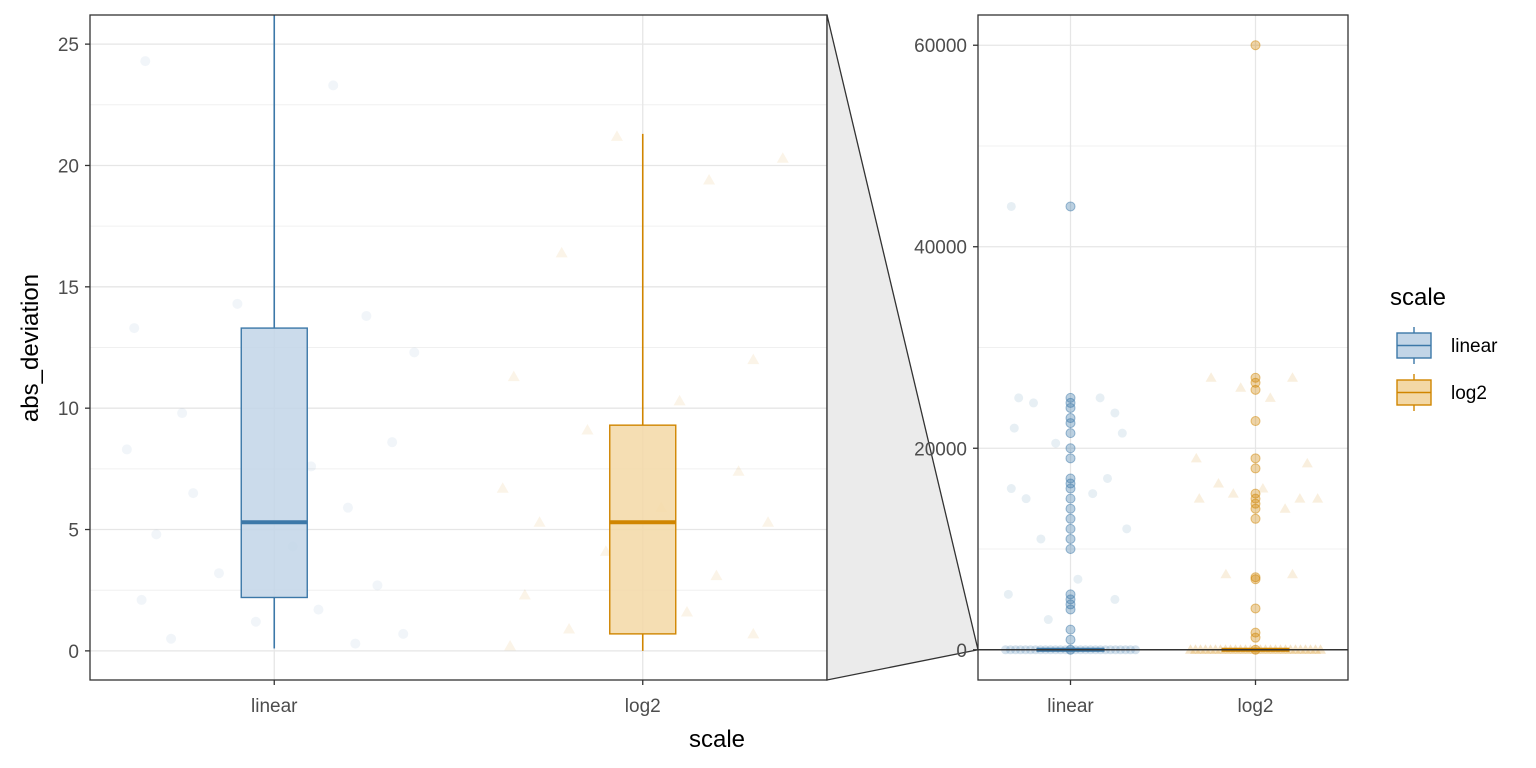 The width and height of the screenshot is (1536, 768). I want to click on y-tick-label: 15, so click(68, 288).